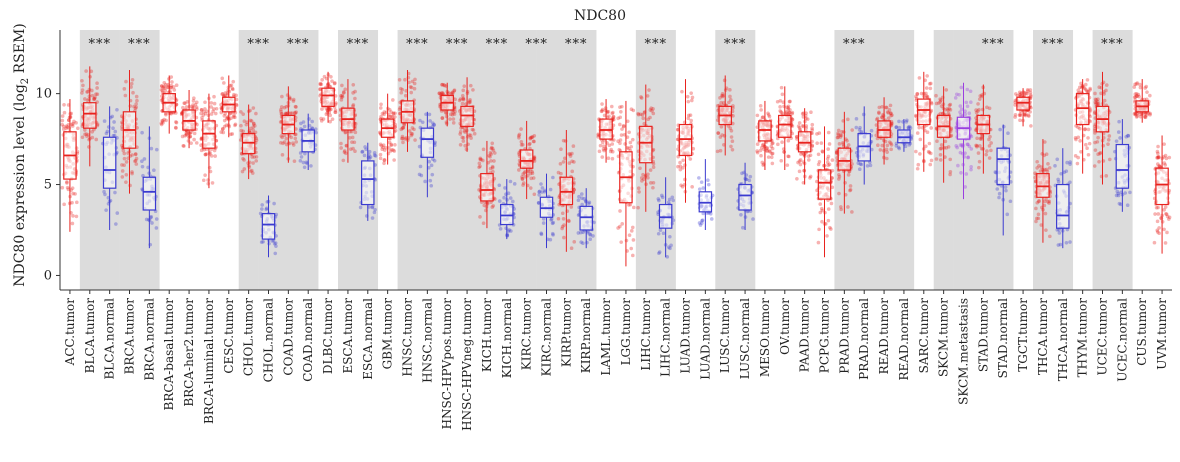  I want to click on x-tick-label: LUAD.tumor, so click(686, 336).